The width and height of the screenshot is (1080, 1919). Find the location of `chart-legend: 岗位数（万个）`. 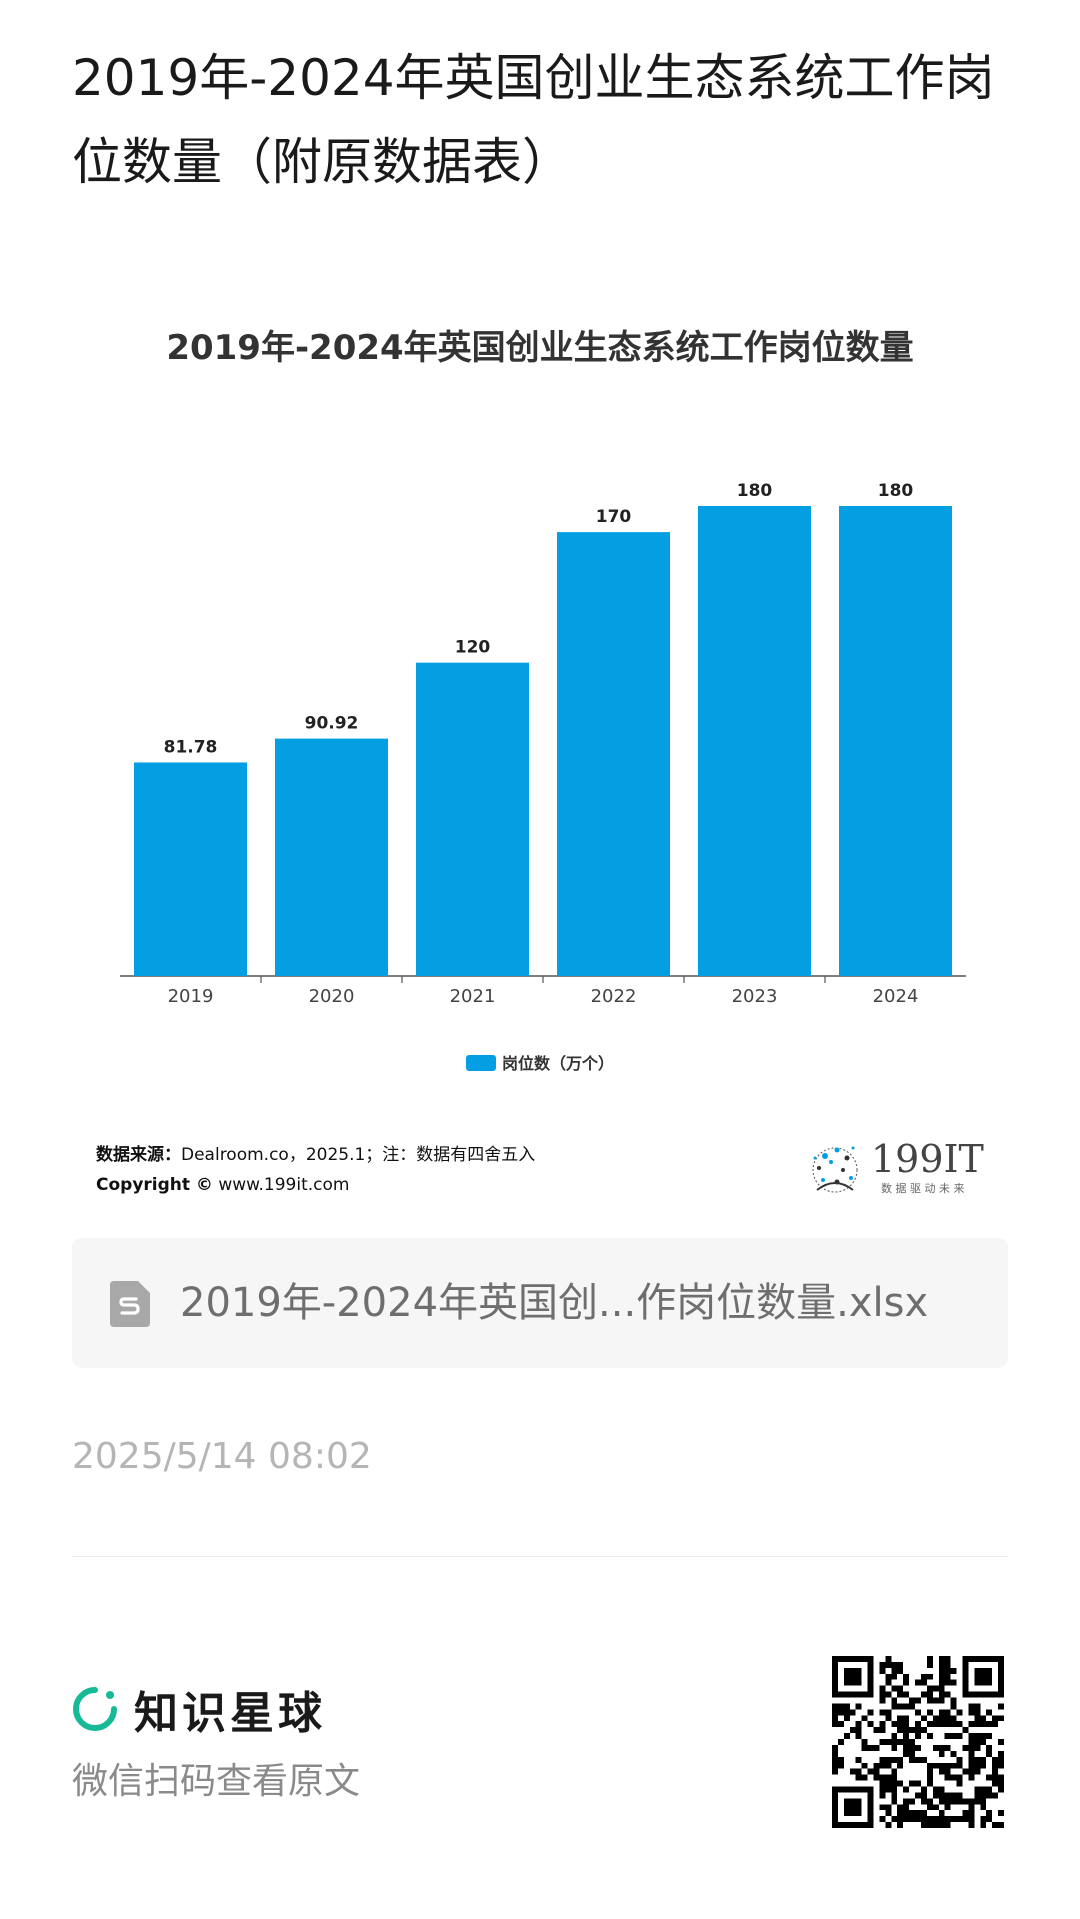

chart-legend: 岗位数（万个） is located at coordinates (540, 1062).